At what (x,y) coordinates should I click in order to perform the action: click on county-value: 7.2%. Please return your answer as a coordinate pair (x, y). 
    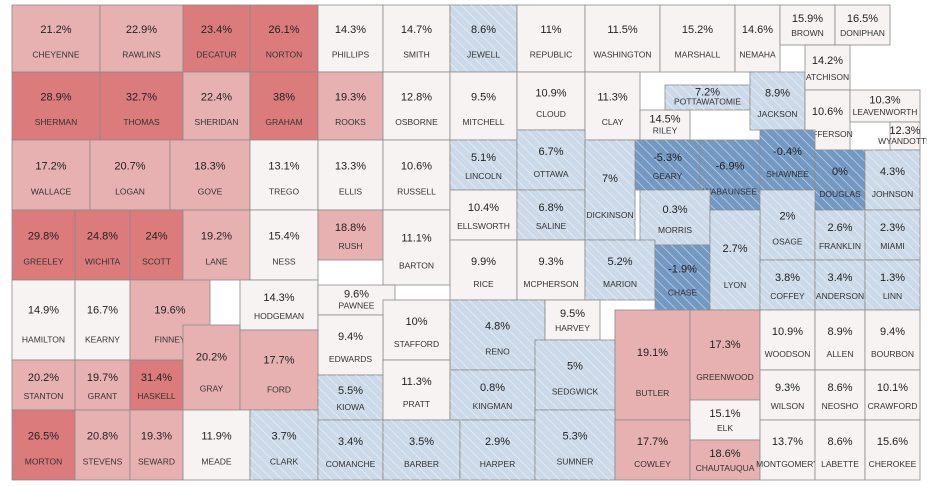
    Looking at the image, I should click on (707, 93).